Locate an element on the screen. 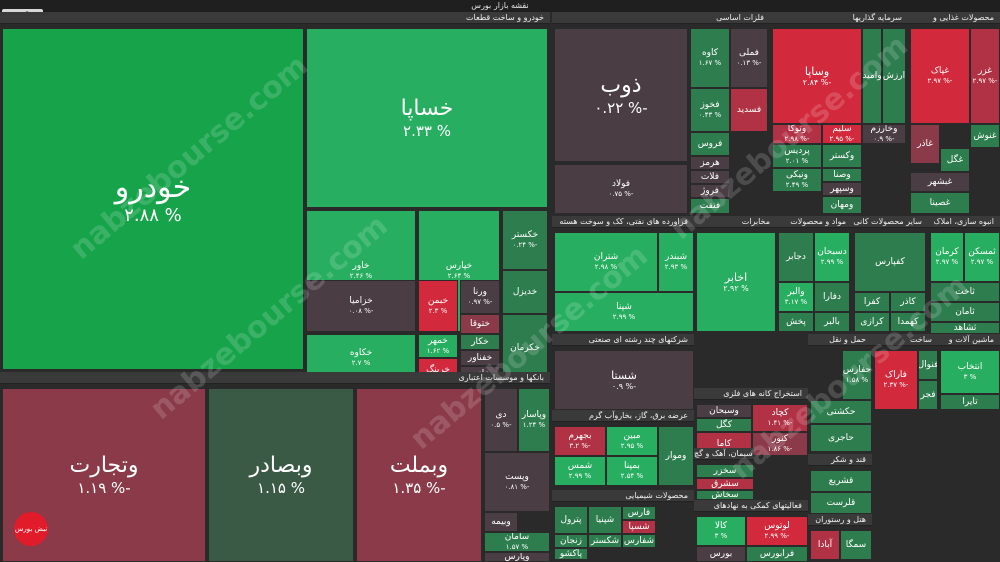  stock-tile: وکستر is located at coordinates (842, 156).